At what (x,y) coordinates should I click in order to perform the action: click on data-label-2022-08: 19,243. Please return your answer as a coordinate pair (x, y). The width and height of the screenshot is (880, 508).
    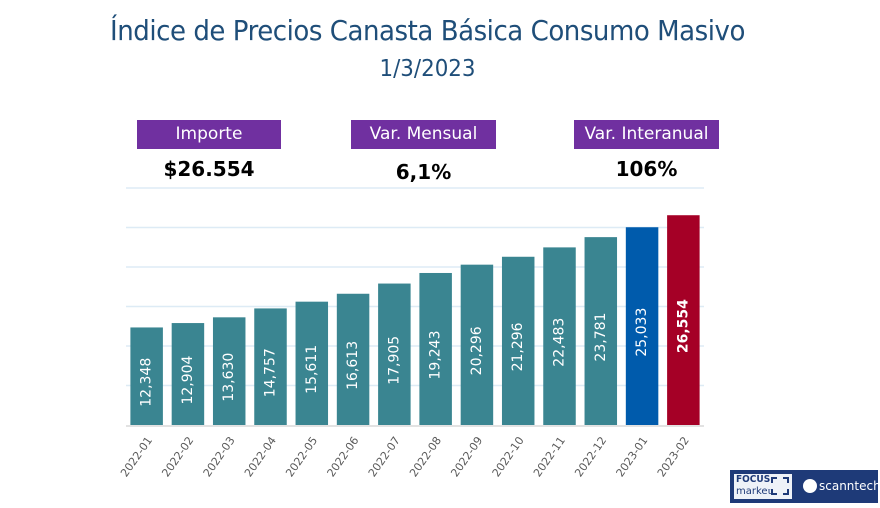
    Looking at the image, I should click on (436, 354).